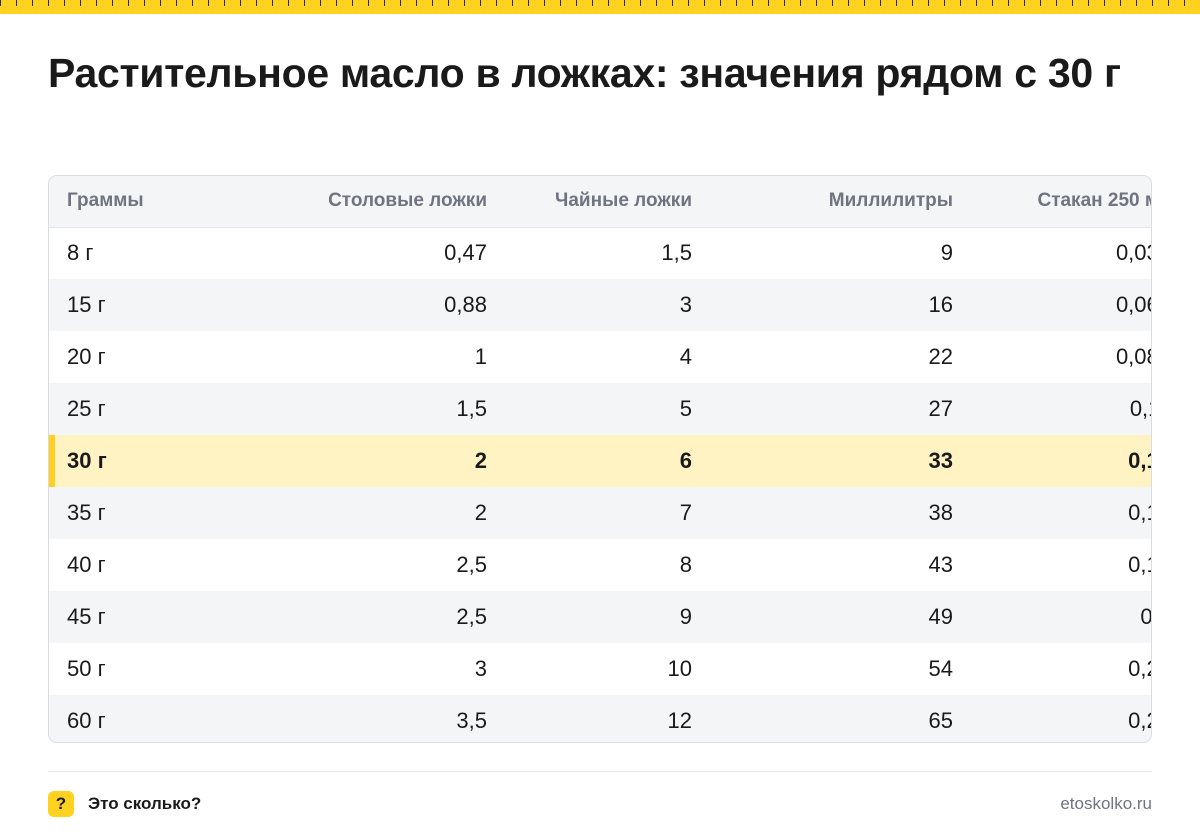 This screenshot has height=836, width=1200. What do you see at coordinates (145, 803) in the screenshot?
I see `brand-name: Это сколько?` at bounding box center [145, 803].